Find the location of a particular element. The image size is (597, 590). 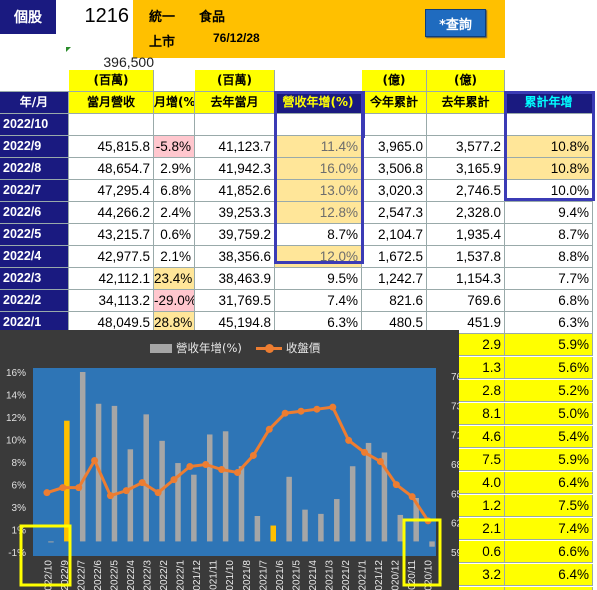

cell-mom: 2.1% is located at coordinates (174, 257).